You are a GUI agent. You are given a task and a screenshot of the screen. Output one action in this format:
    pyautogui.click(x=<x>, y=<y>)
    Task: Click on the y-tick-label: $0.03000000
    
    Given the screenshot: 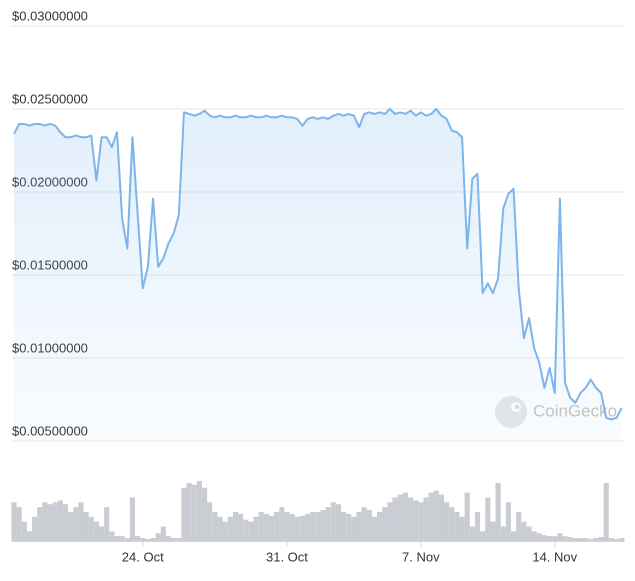 What is the action you would take?
    pyautogui.click(x=50, y=15)
    